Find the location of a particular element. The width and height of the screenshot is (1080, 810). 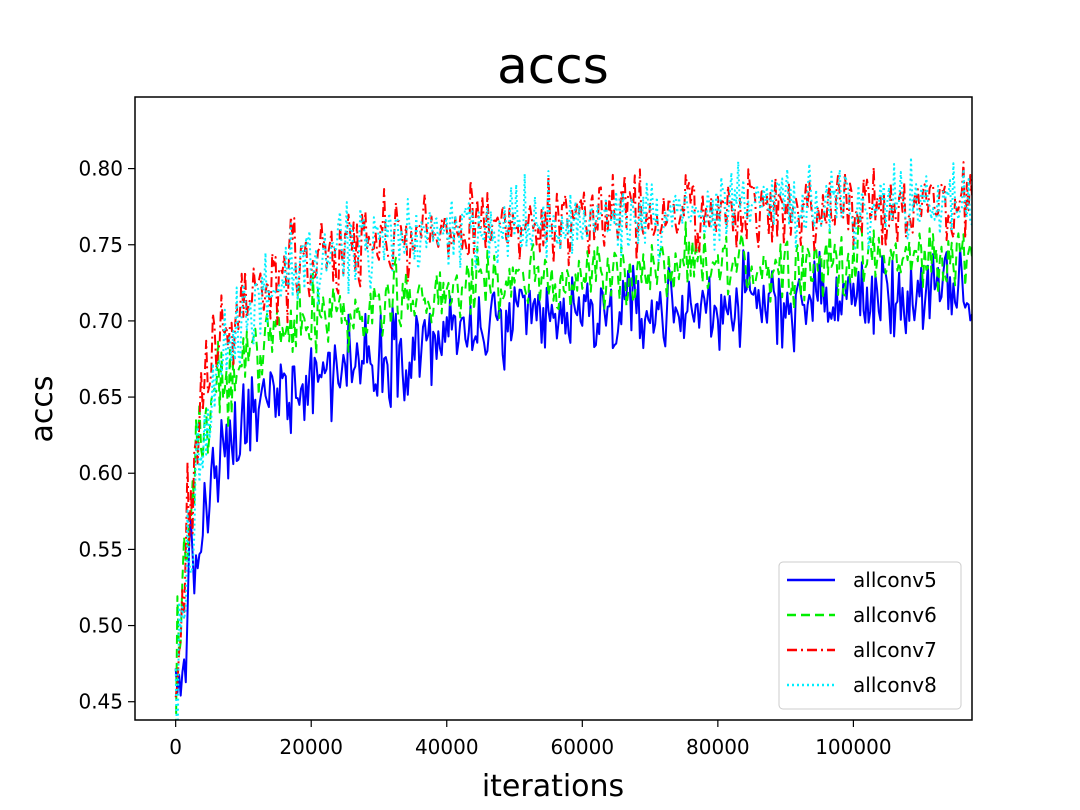

x-tick-label: 60000 is located at coordinates (582, 747).